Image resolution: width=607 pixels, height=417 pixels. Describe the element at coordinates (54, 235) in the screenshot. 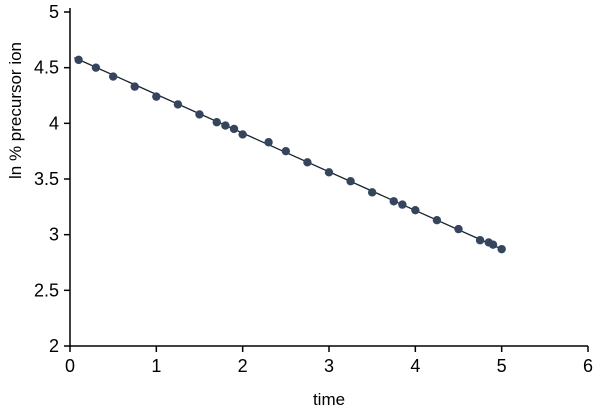

I see `y-tick-label: 3` at that location.